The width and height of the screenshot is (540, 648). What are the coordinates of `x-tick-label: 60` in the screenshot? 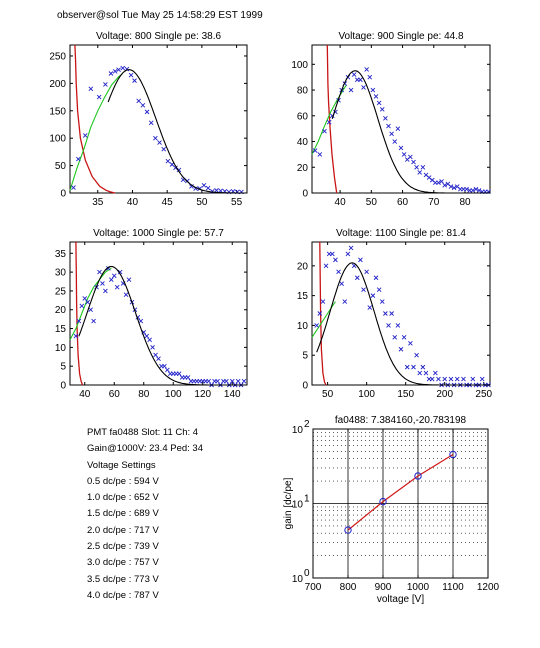 It's located at (115, 394).